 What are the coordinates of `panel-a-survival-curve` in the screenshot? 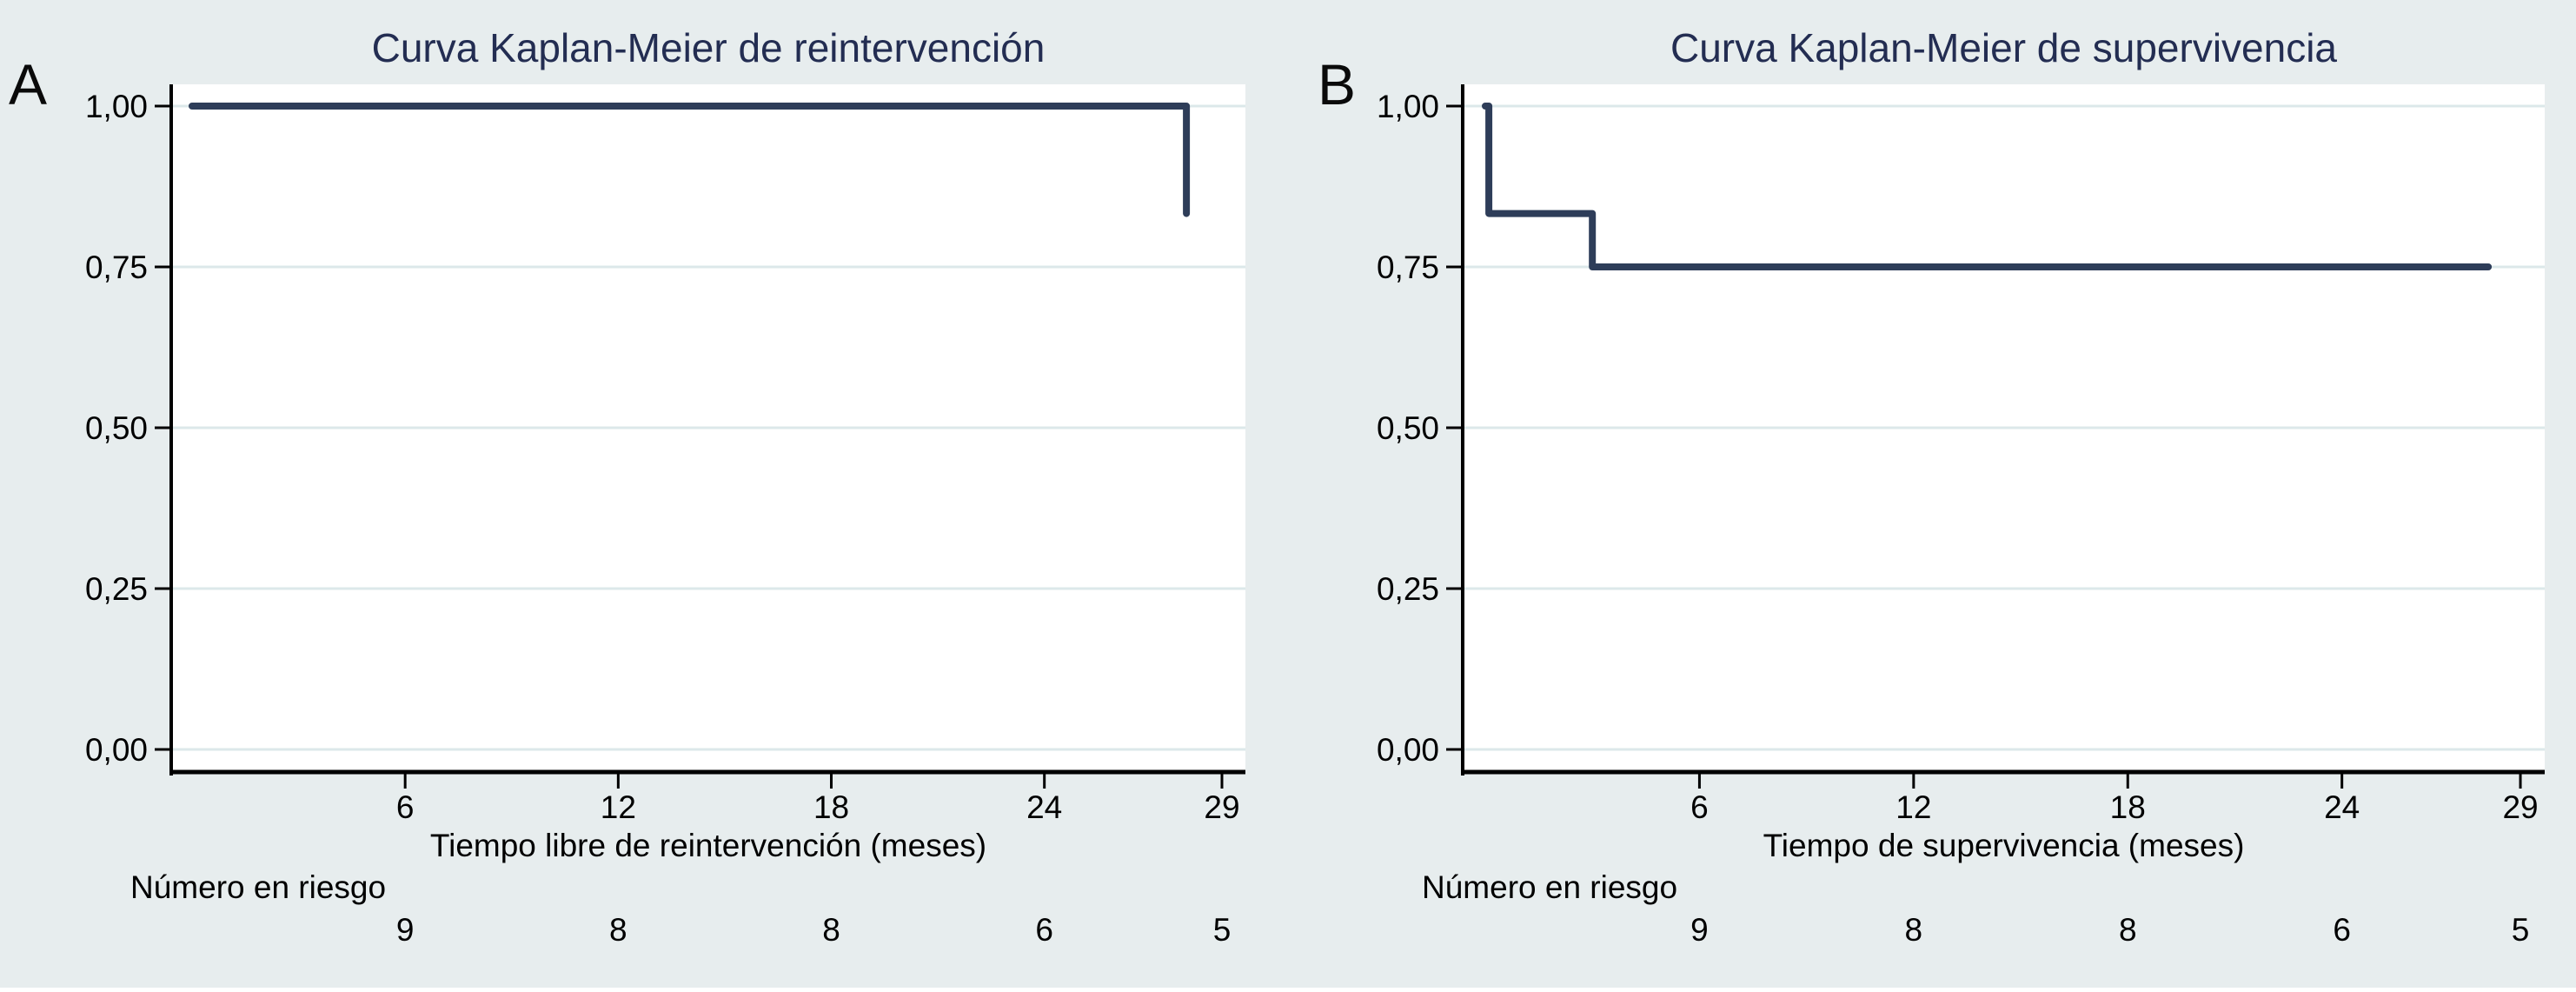 It's located at (690, 160).